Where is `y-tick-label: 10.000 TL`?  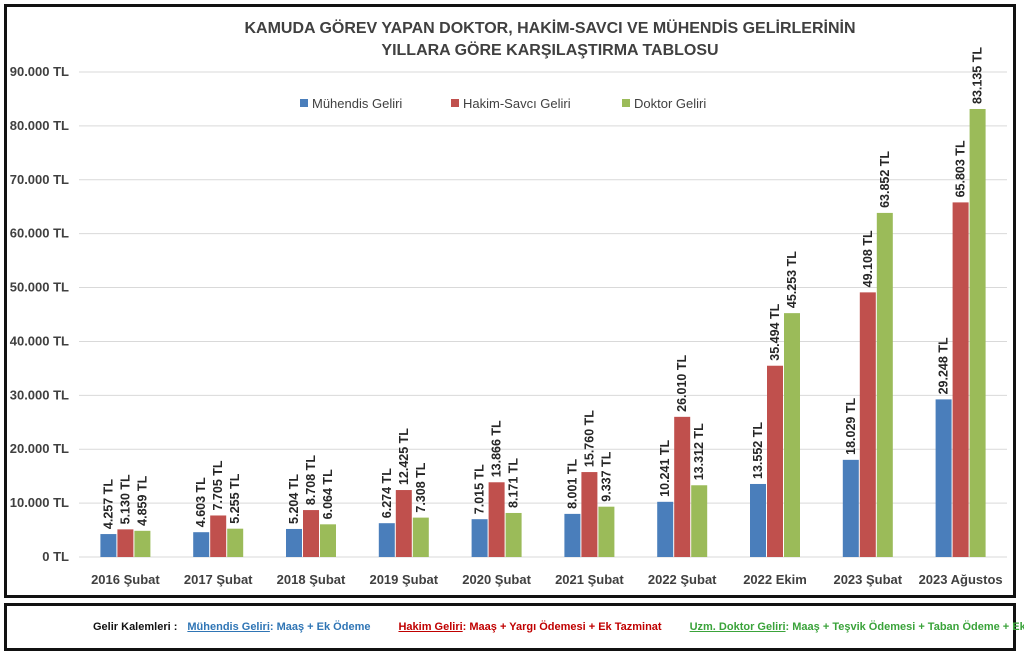 y-tick-label: 10.000 TL is located at coordinates (39, 502).